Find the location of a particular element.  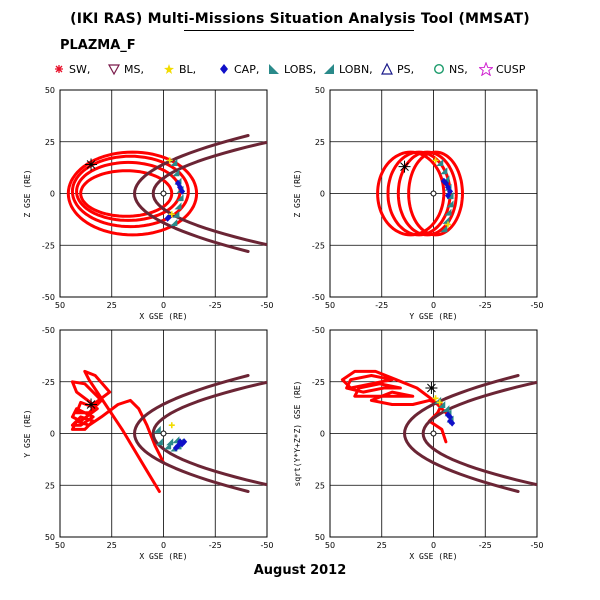

legend-item: CAP, is located at coordinates (238, 69).